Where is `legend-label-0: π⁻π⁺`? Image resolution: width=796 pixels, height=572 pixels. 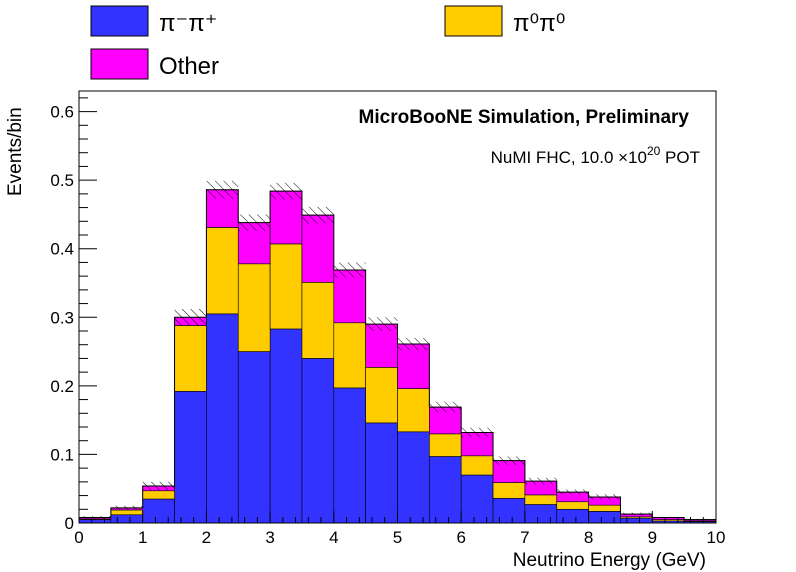 legend-label-0: π⁻π⁺ is located at coordinates (188, 23).